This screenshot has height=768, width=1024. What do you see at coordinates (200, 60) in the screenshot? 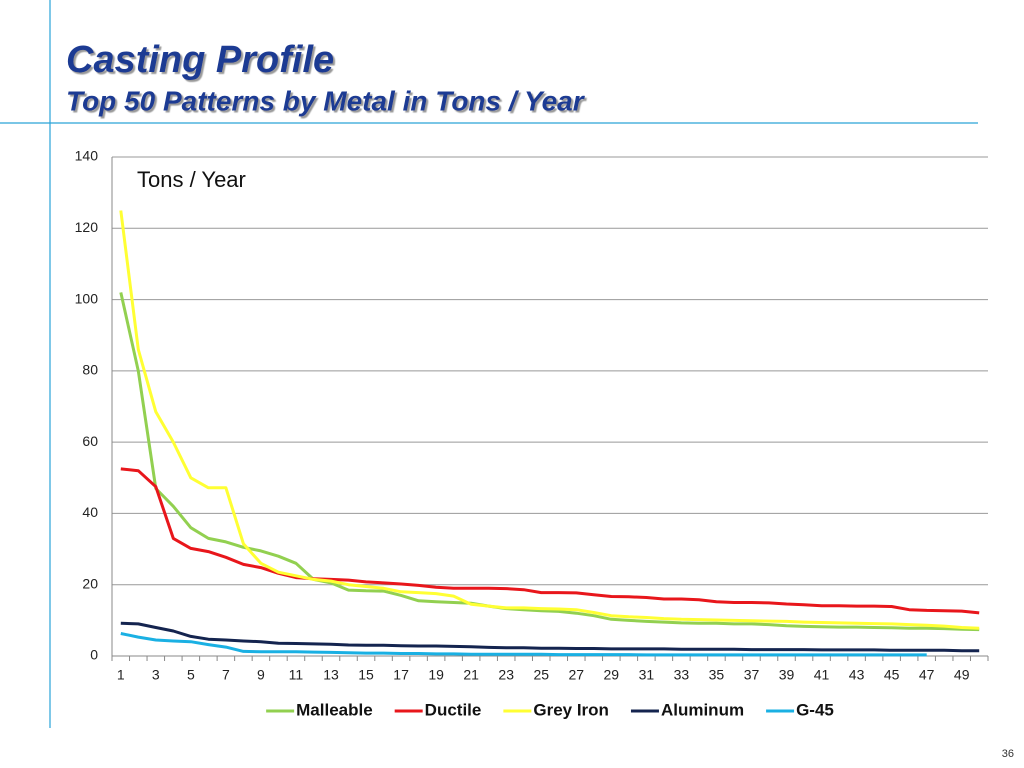
I see `title: Casting Profile` at bounding box center [200, 60].